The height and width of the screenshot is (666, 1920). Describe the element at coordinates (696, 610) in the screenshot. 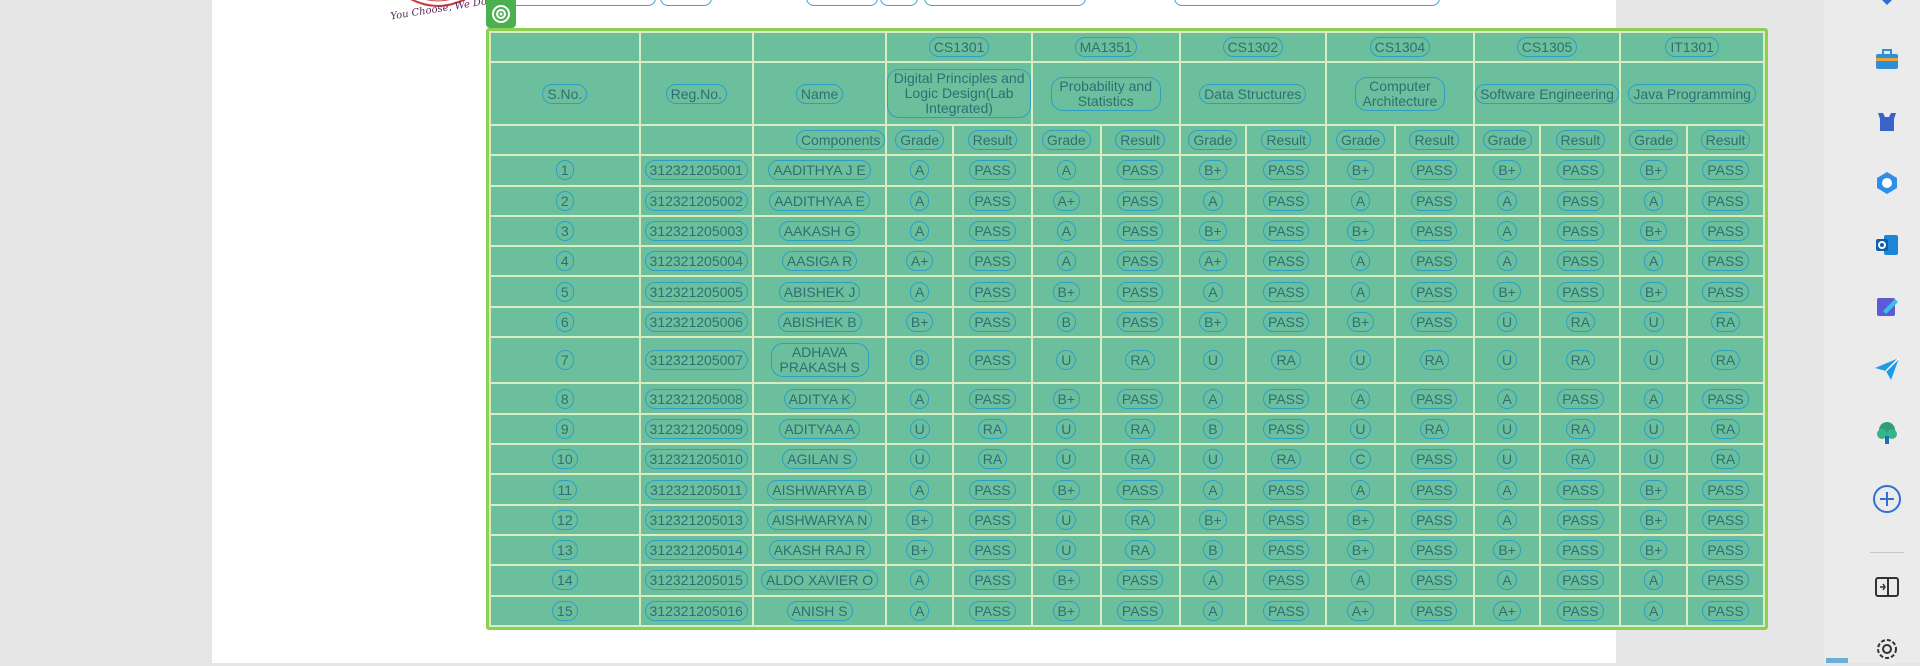

I see `register-number: 312321205016` at that location.